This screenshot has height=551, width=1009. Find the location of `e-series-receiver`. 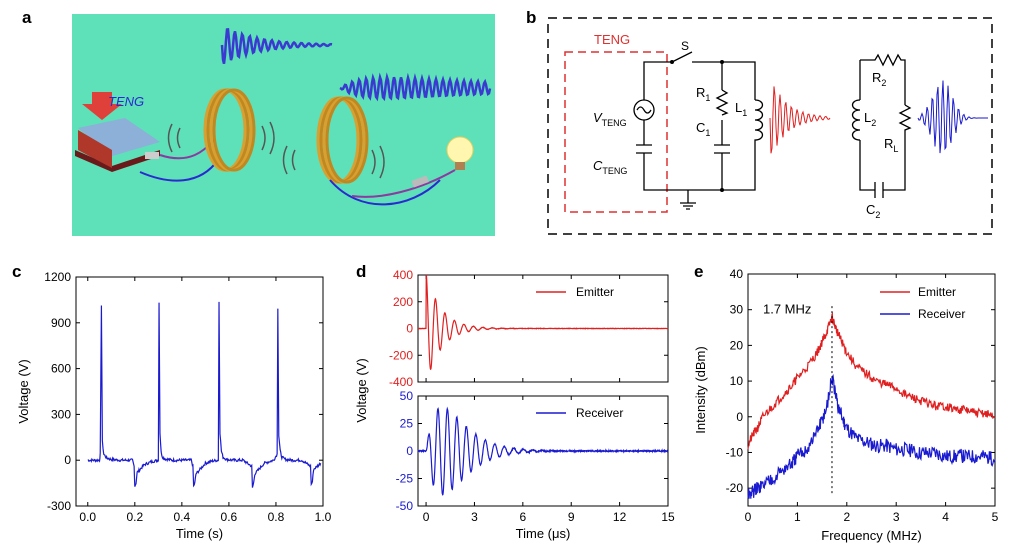

e-series-receiver is located at coordinates (871, 436).